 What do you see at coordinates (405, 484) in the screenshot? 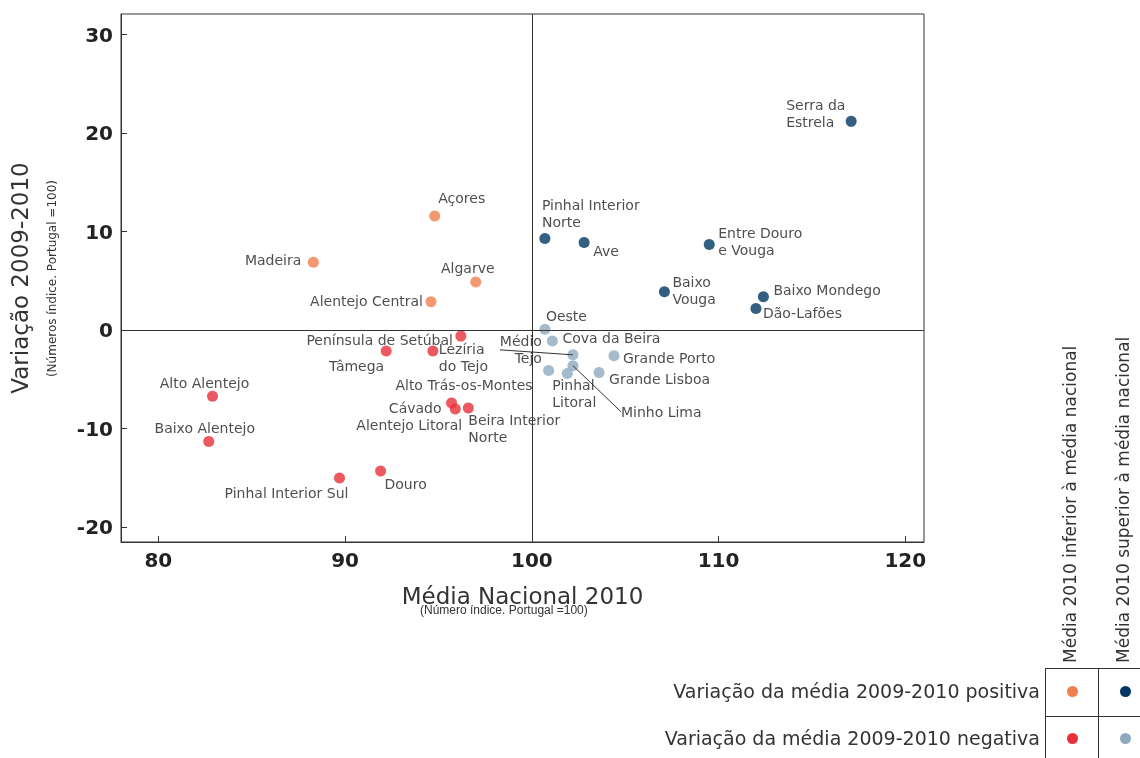
I see `annotation: Douro` at bounding box center [405, 484].